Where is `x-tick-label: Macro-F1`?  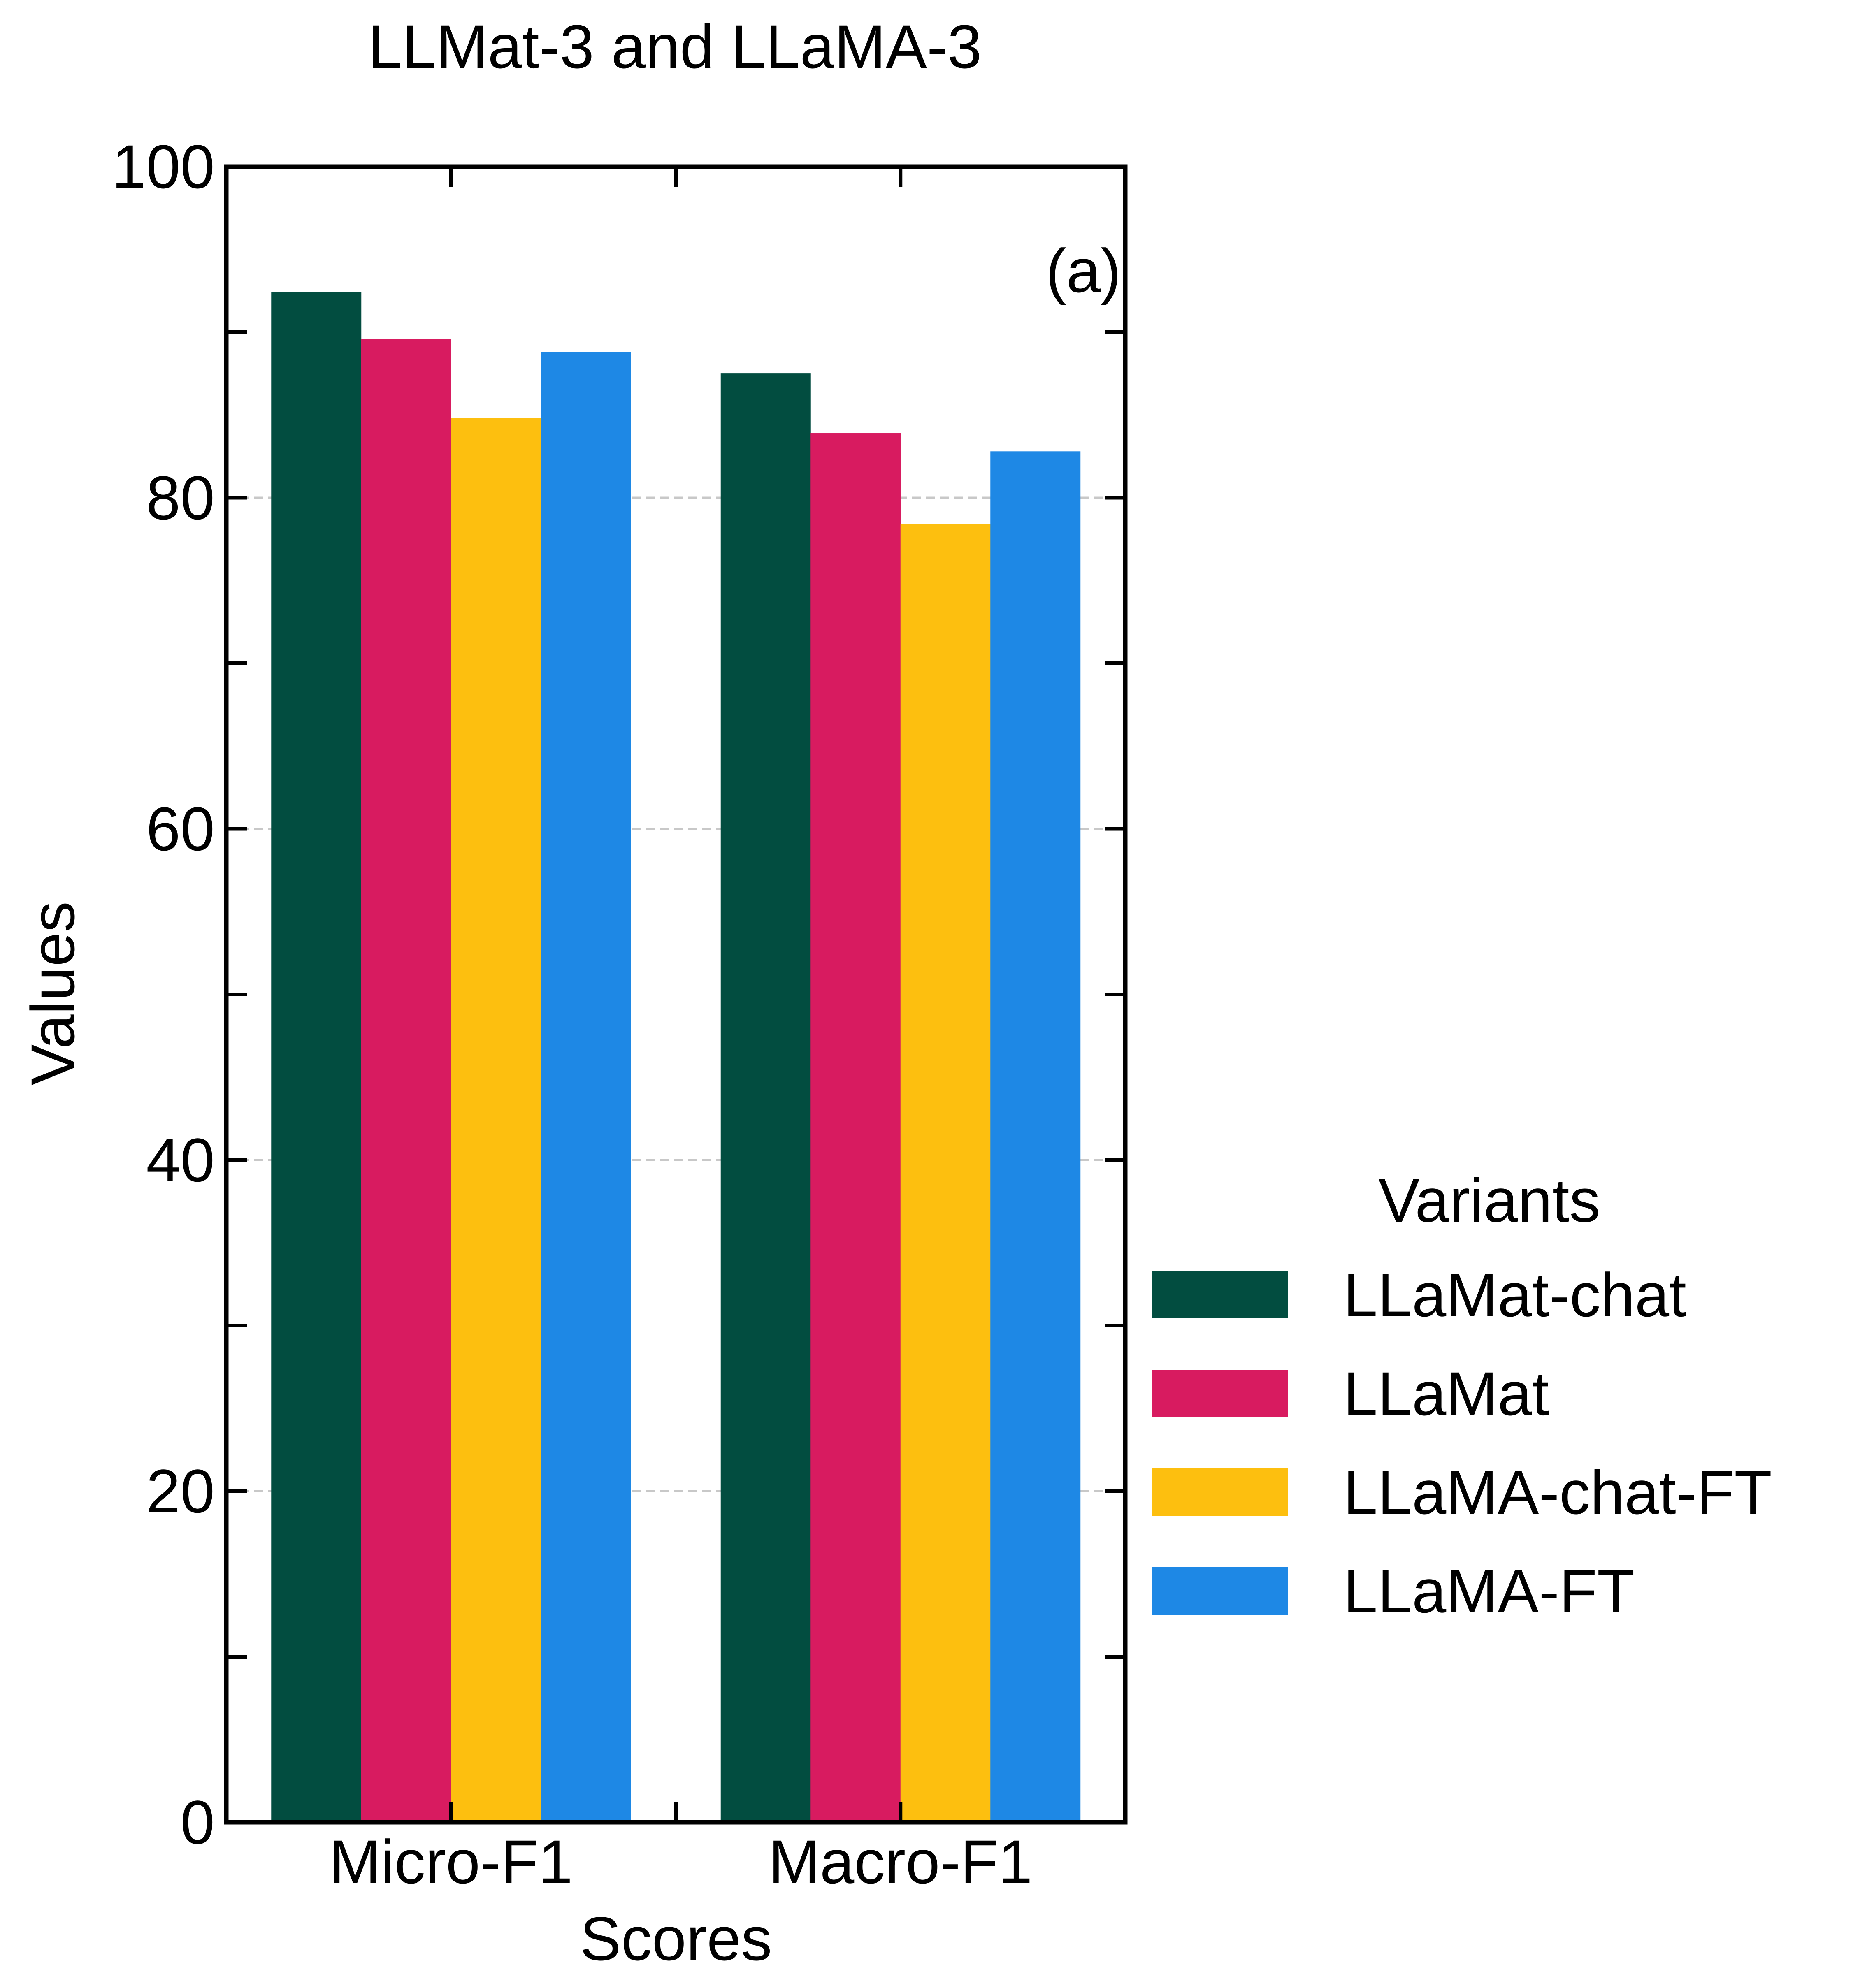
x-tick-label: Macro-F1 is located at coordinates (901, 1861).